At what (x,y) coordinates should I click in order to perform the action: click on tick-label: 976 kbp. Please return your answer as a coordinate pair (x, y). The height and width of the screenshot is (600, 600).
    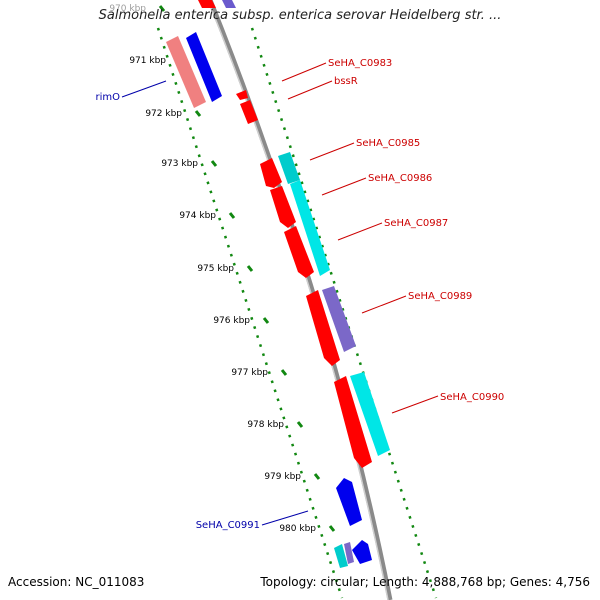
    Looking at the image, I should click on (231, 321).